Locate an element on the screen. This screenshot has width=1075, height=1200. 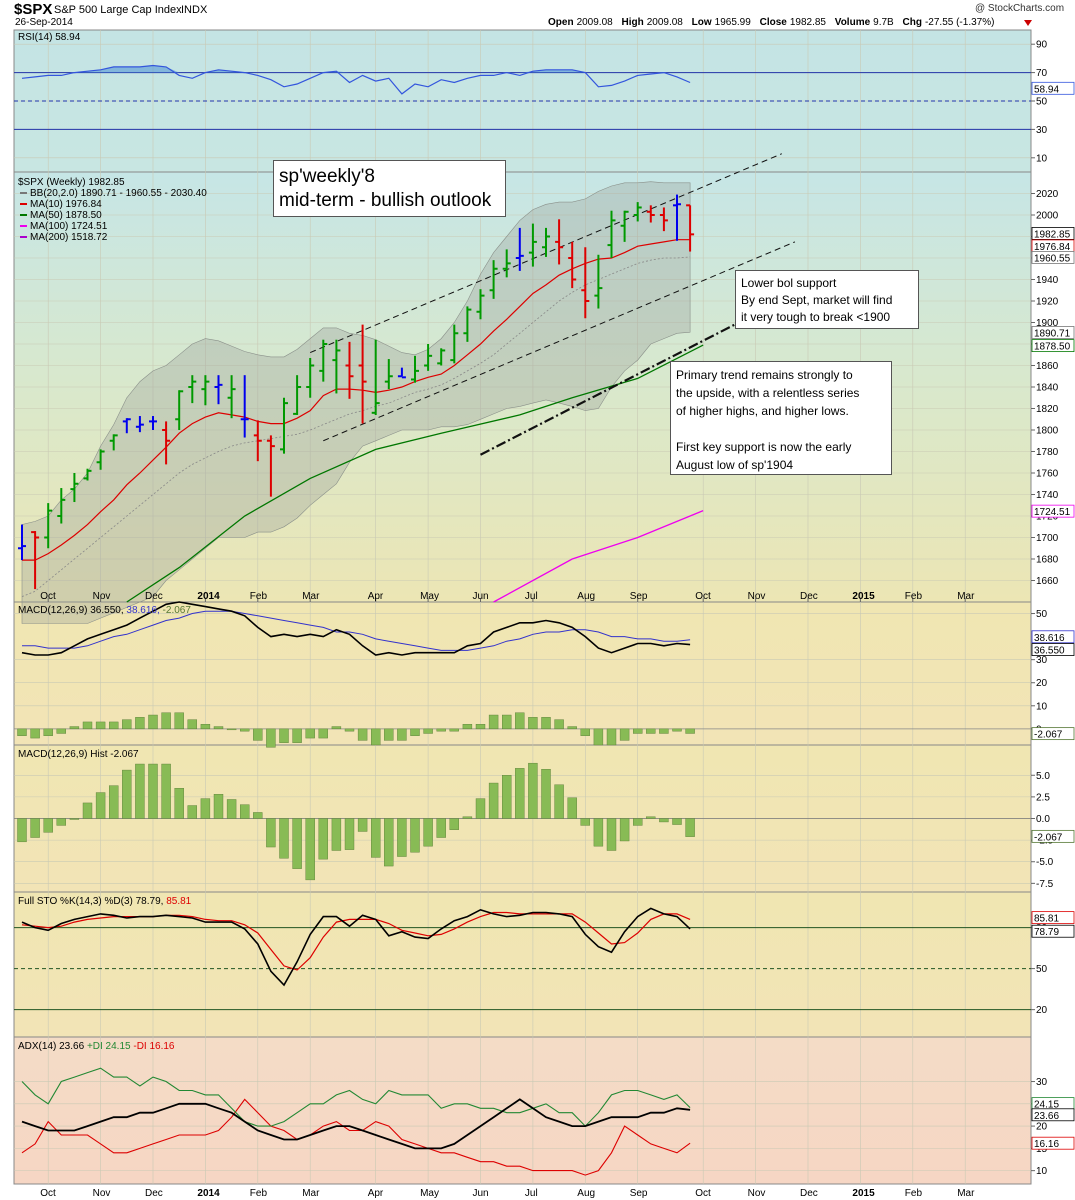
x-tick-label: Mar is located at coordinates (966, 596).